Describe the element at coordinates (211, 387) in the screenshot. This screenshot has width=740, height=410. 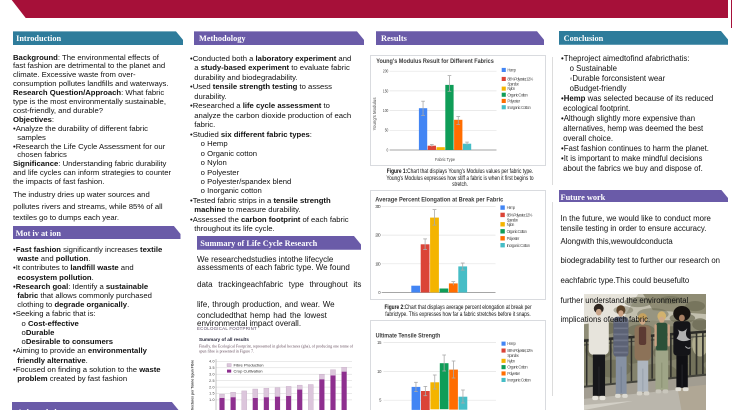
I see `svg-text: 2.0` at that location.